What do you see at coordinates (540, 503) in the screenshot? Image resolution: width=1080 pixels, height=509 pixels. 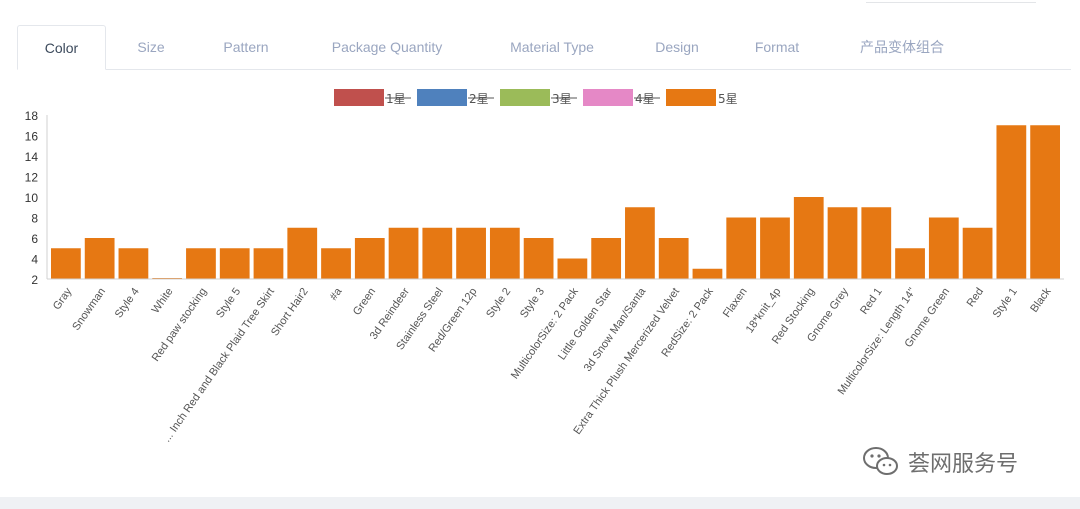 I see `bottom-strip` at bounding box center [540, 503].